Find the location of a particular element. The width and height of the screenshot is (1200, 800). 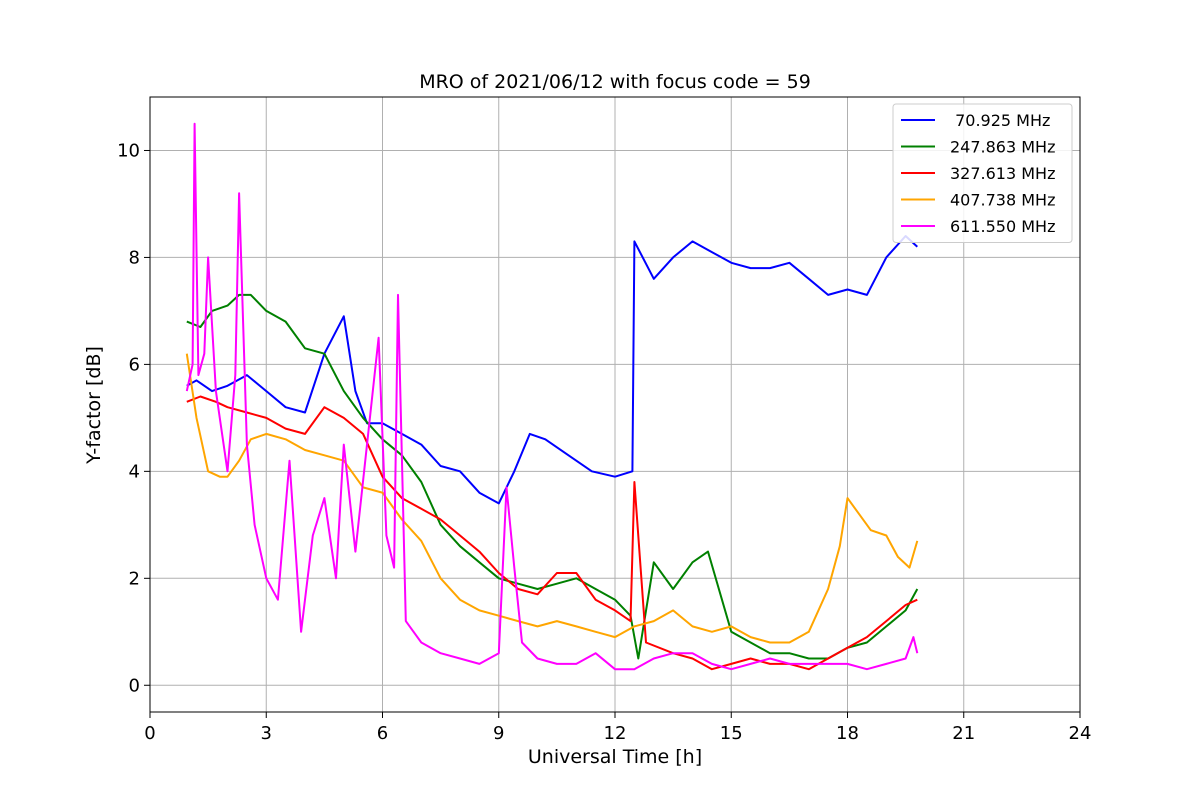

y-tick-label: 4 is located at coordinates (134, 471).